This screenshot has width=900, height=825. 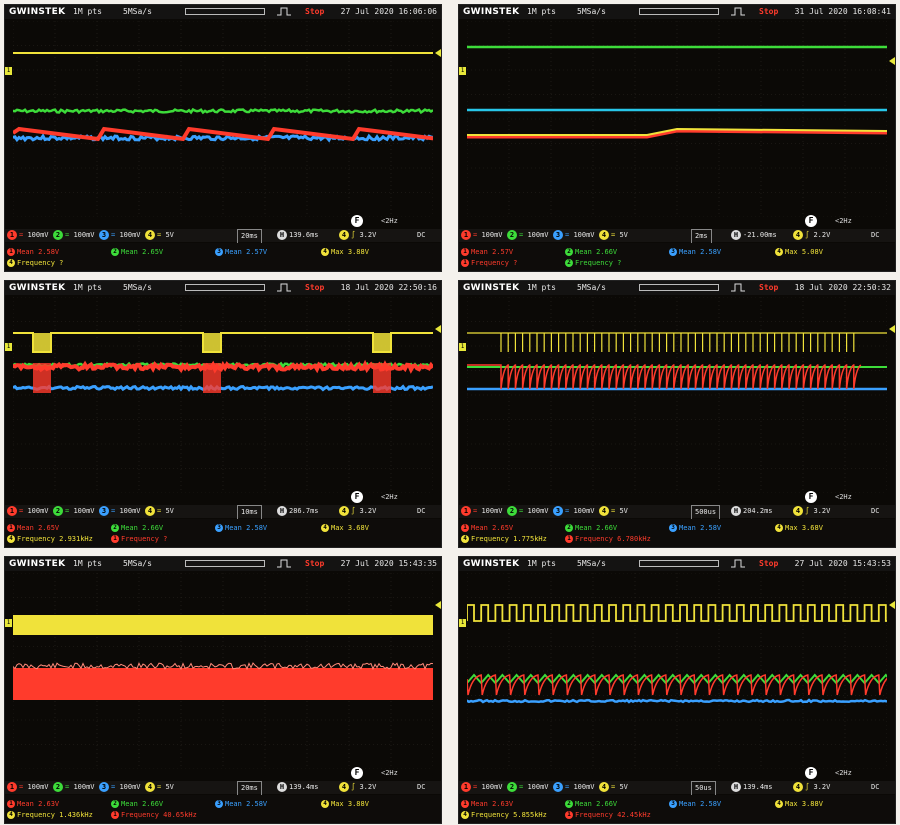 What do you see at coordinates (664, 377) in the screenshot?
I see `trace-ch1` at bounding box center [664, 377].